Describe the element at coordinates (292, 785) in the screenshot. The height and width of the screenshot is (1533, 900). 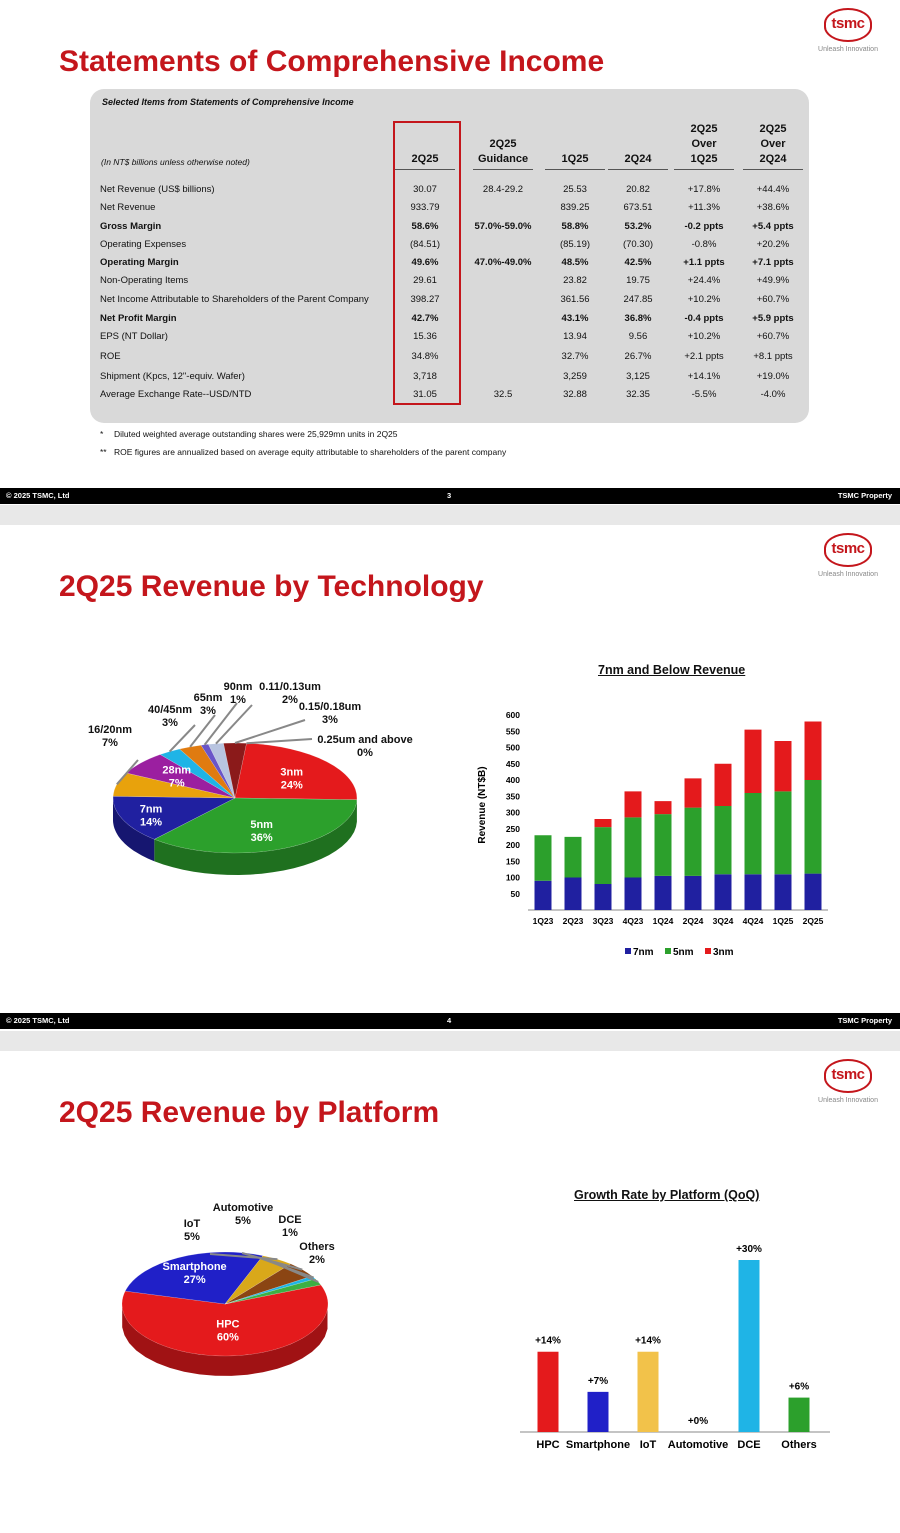
I see `slice-label: 24%` at that location.